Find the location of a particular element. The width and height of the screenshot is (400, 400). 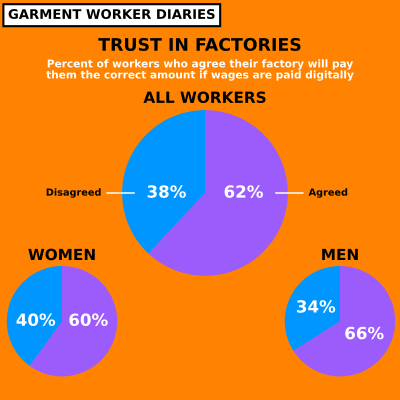

text: Percent of workers who agree their factory will pay them the correct amount if wages are paid digitally is located at coordinates (200, 70).